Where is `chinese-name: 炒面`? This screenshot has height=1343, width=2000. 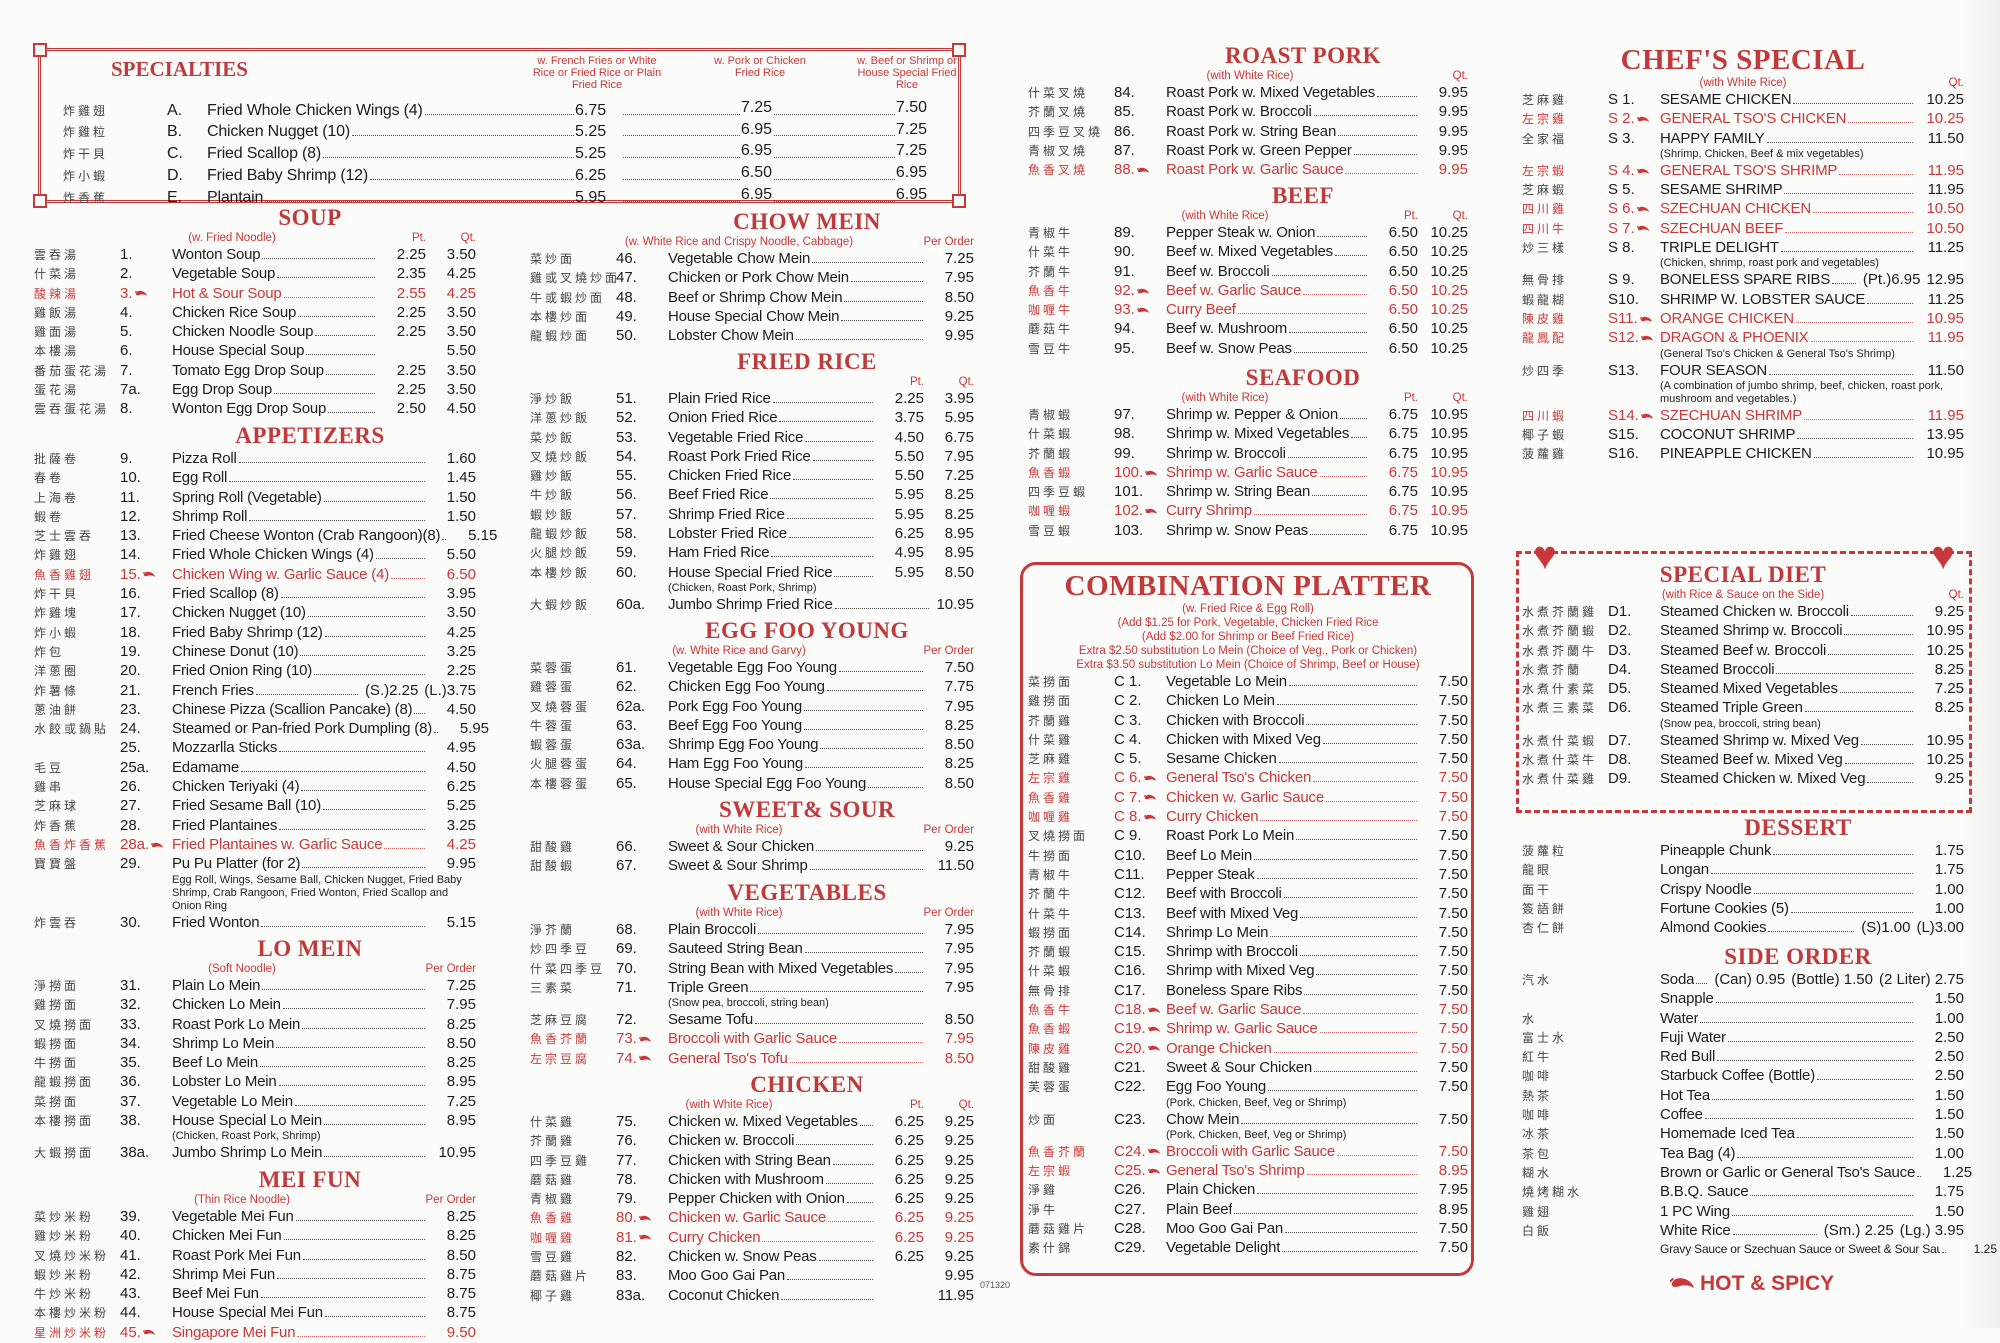
chinese-name: 炒面 is located at coordinates (1043, 1119).